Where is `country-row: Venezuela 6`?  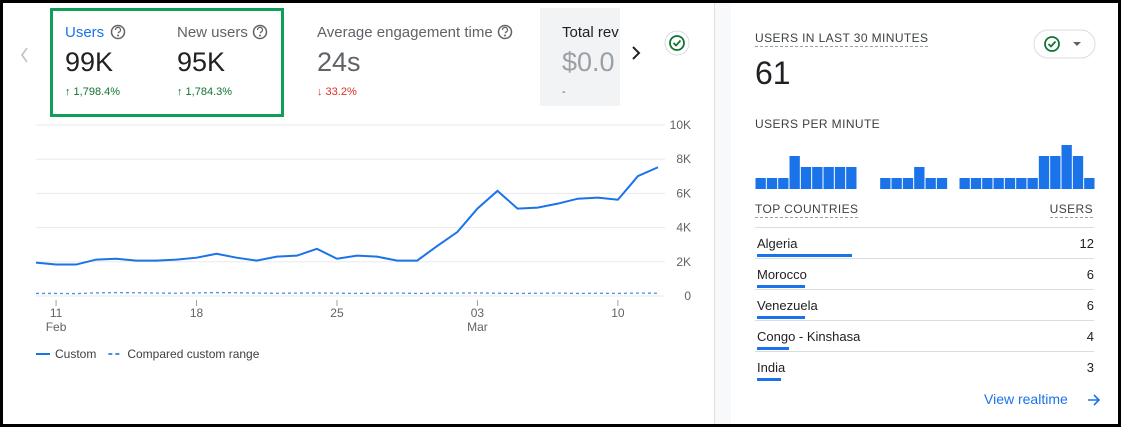
country-row: Venezuela 6 is located at coordinates (924, 305).